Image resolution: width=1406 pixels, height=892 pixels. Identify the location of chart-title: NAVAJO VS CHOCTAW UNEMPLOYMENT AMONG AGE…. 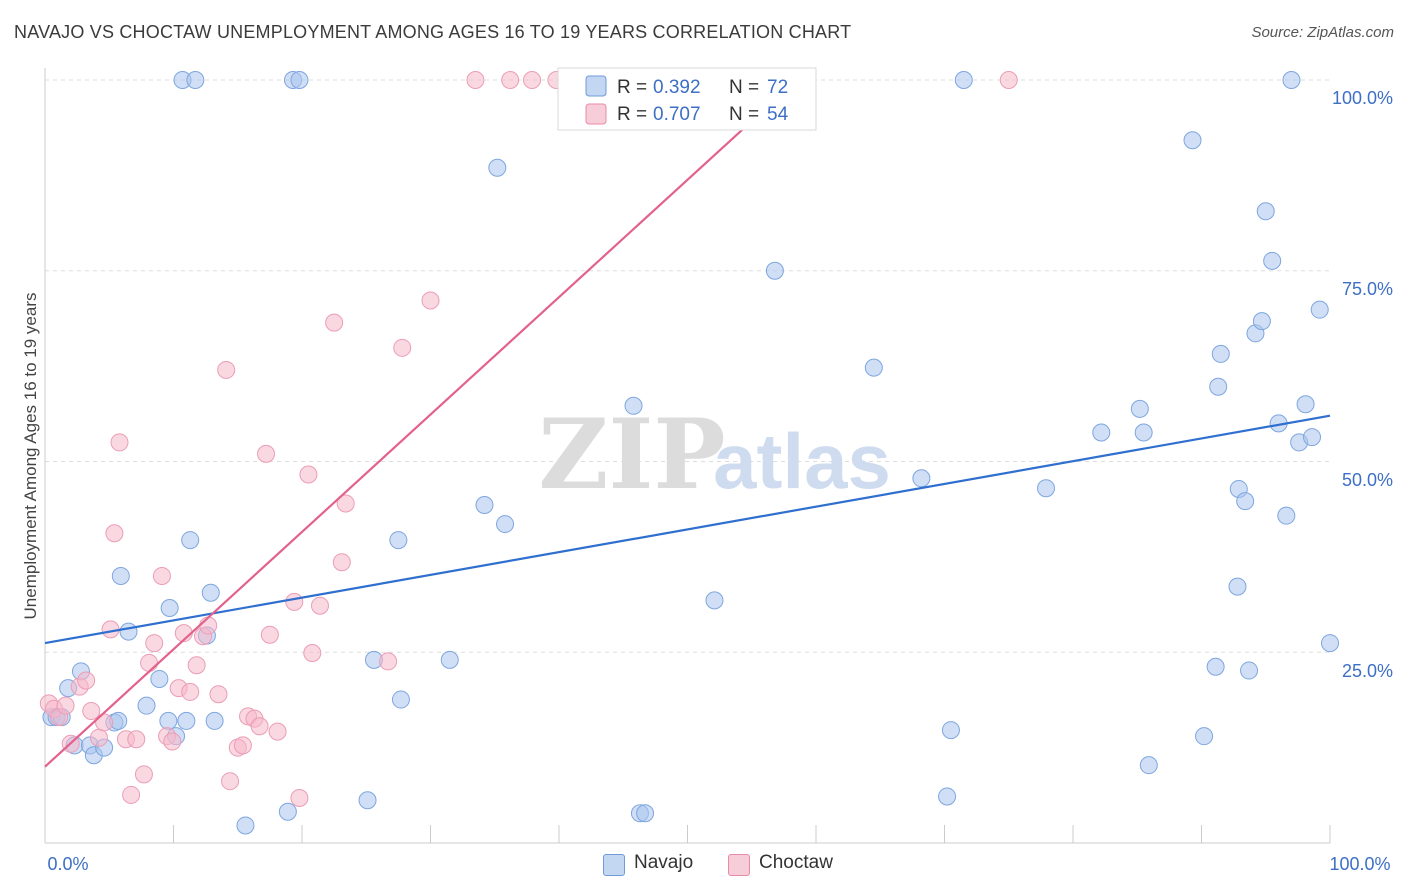
(433, 32).